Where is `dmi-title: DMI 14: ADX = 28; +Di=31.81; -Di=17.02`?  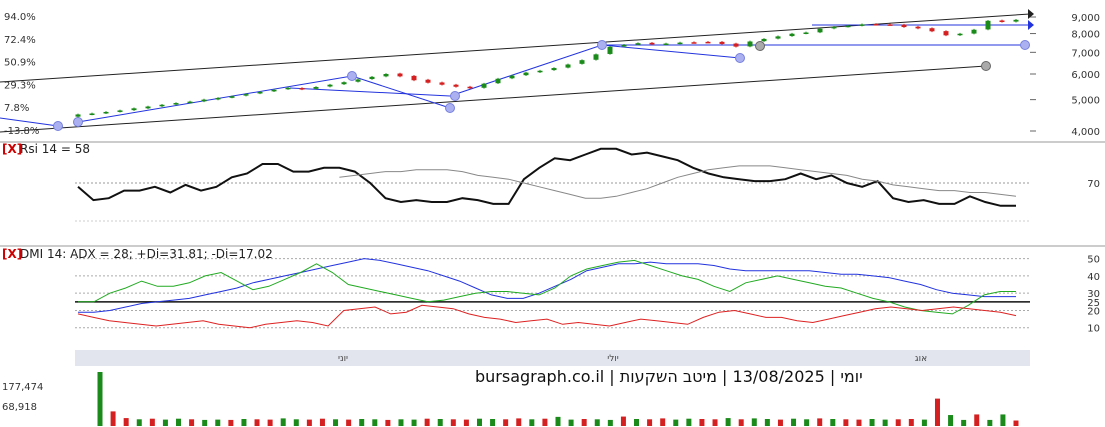
dmi-title: DMI 14: ADX = 28; +Di=31.81; -Di=17.02 is located at coordinates (146, 254).